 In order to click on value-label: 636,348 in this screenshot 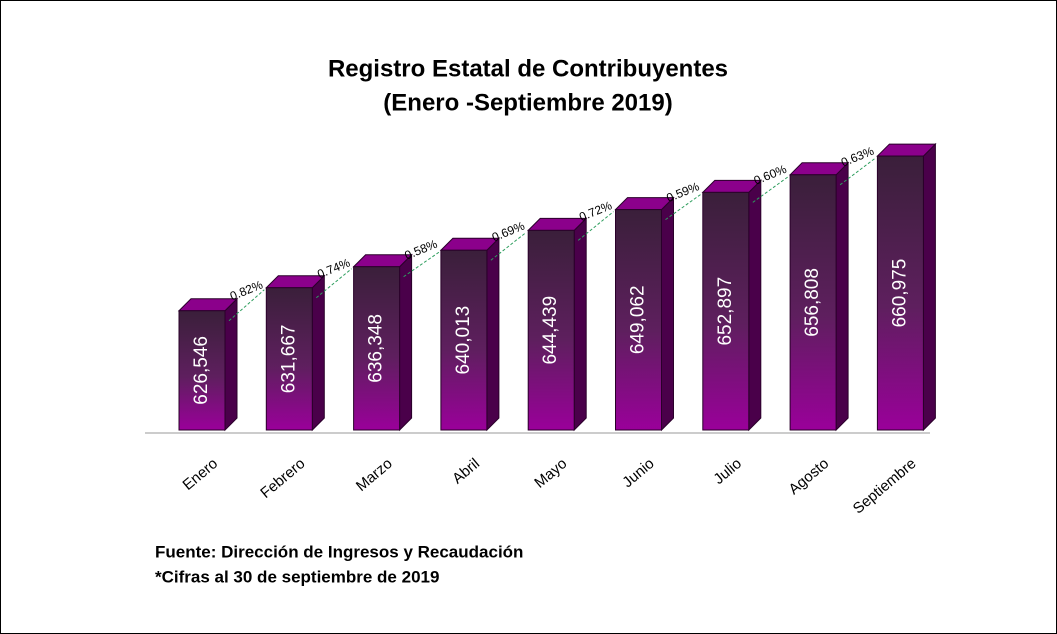, I will do `click(376, 348)`.